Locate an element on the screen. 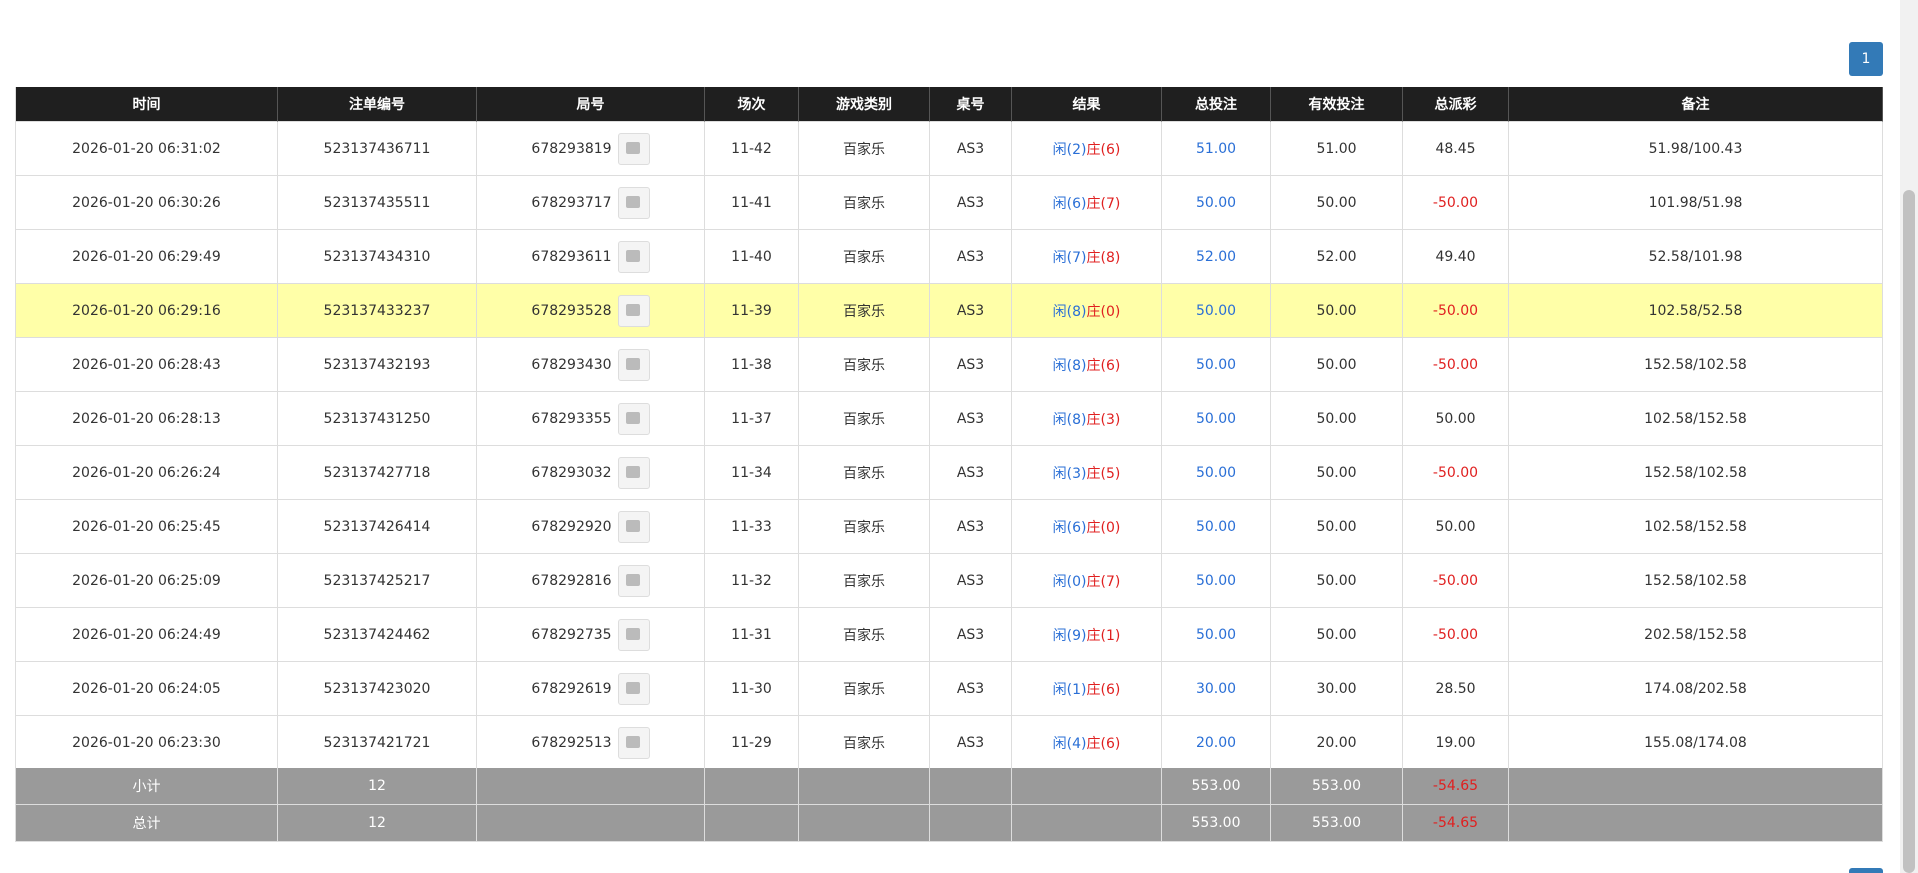  page-button: 1 is located at coordinates (1866, 59).